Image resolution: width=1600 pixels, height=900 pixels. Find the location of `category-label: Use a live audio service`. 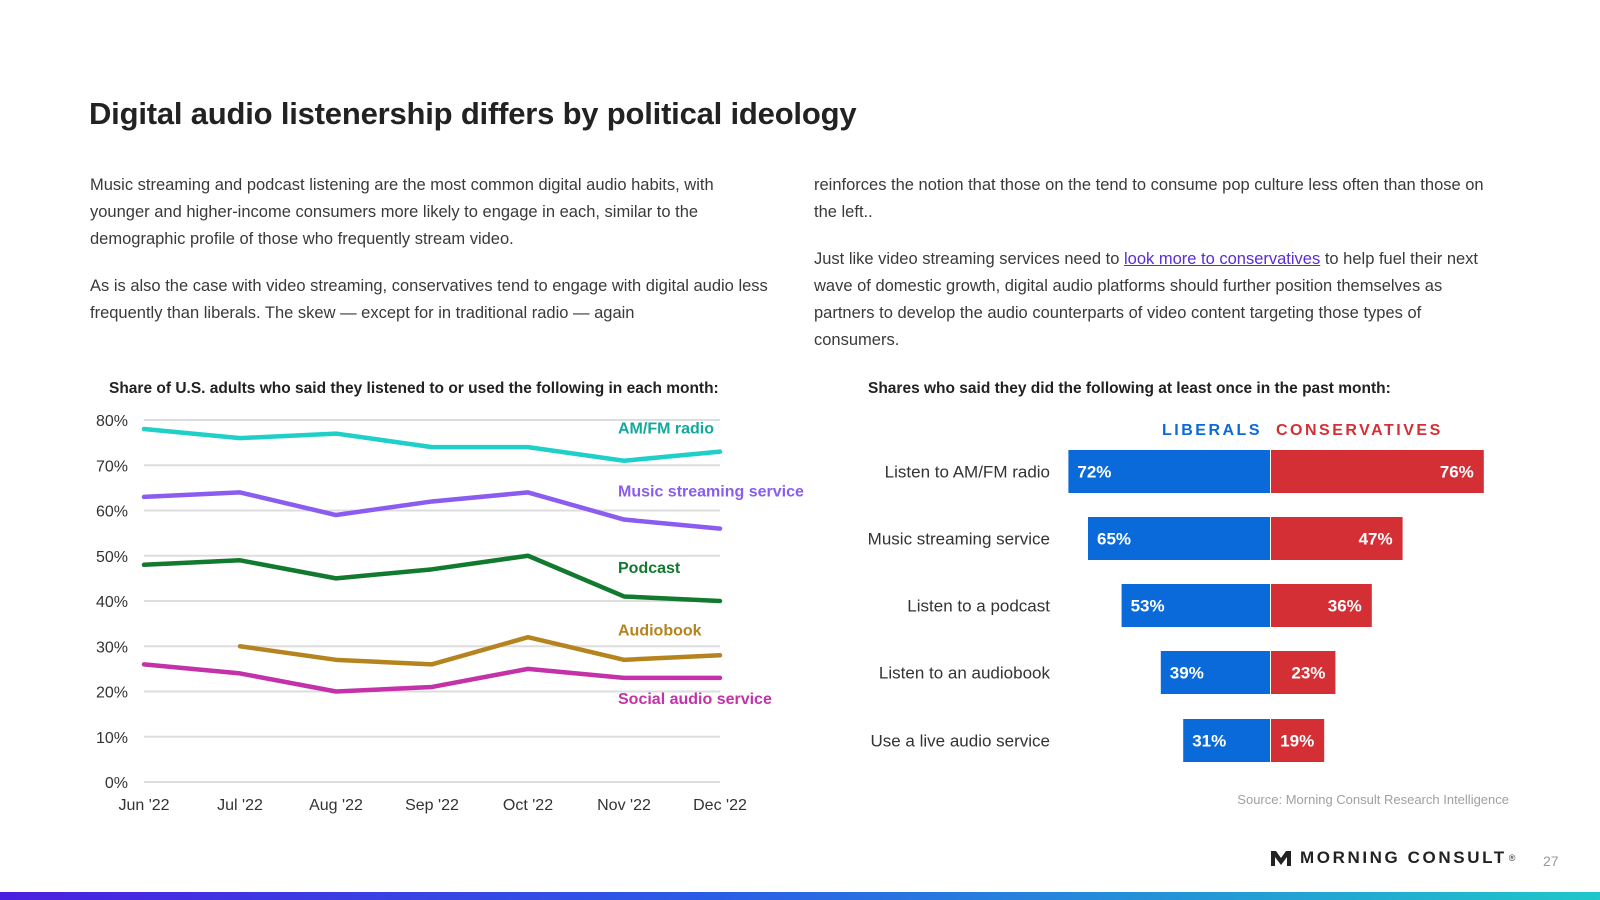

category-label: Use a live audio service is located at coordinates (960, 741).